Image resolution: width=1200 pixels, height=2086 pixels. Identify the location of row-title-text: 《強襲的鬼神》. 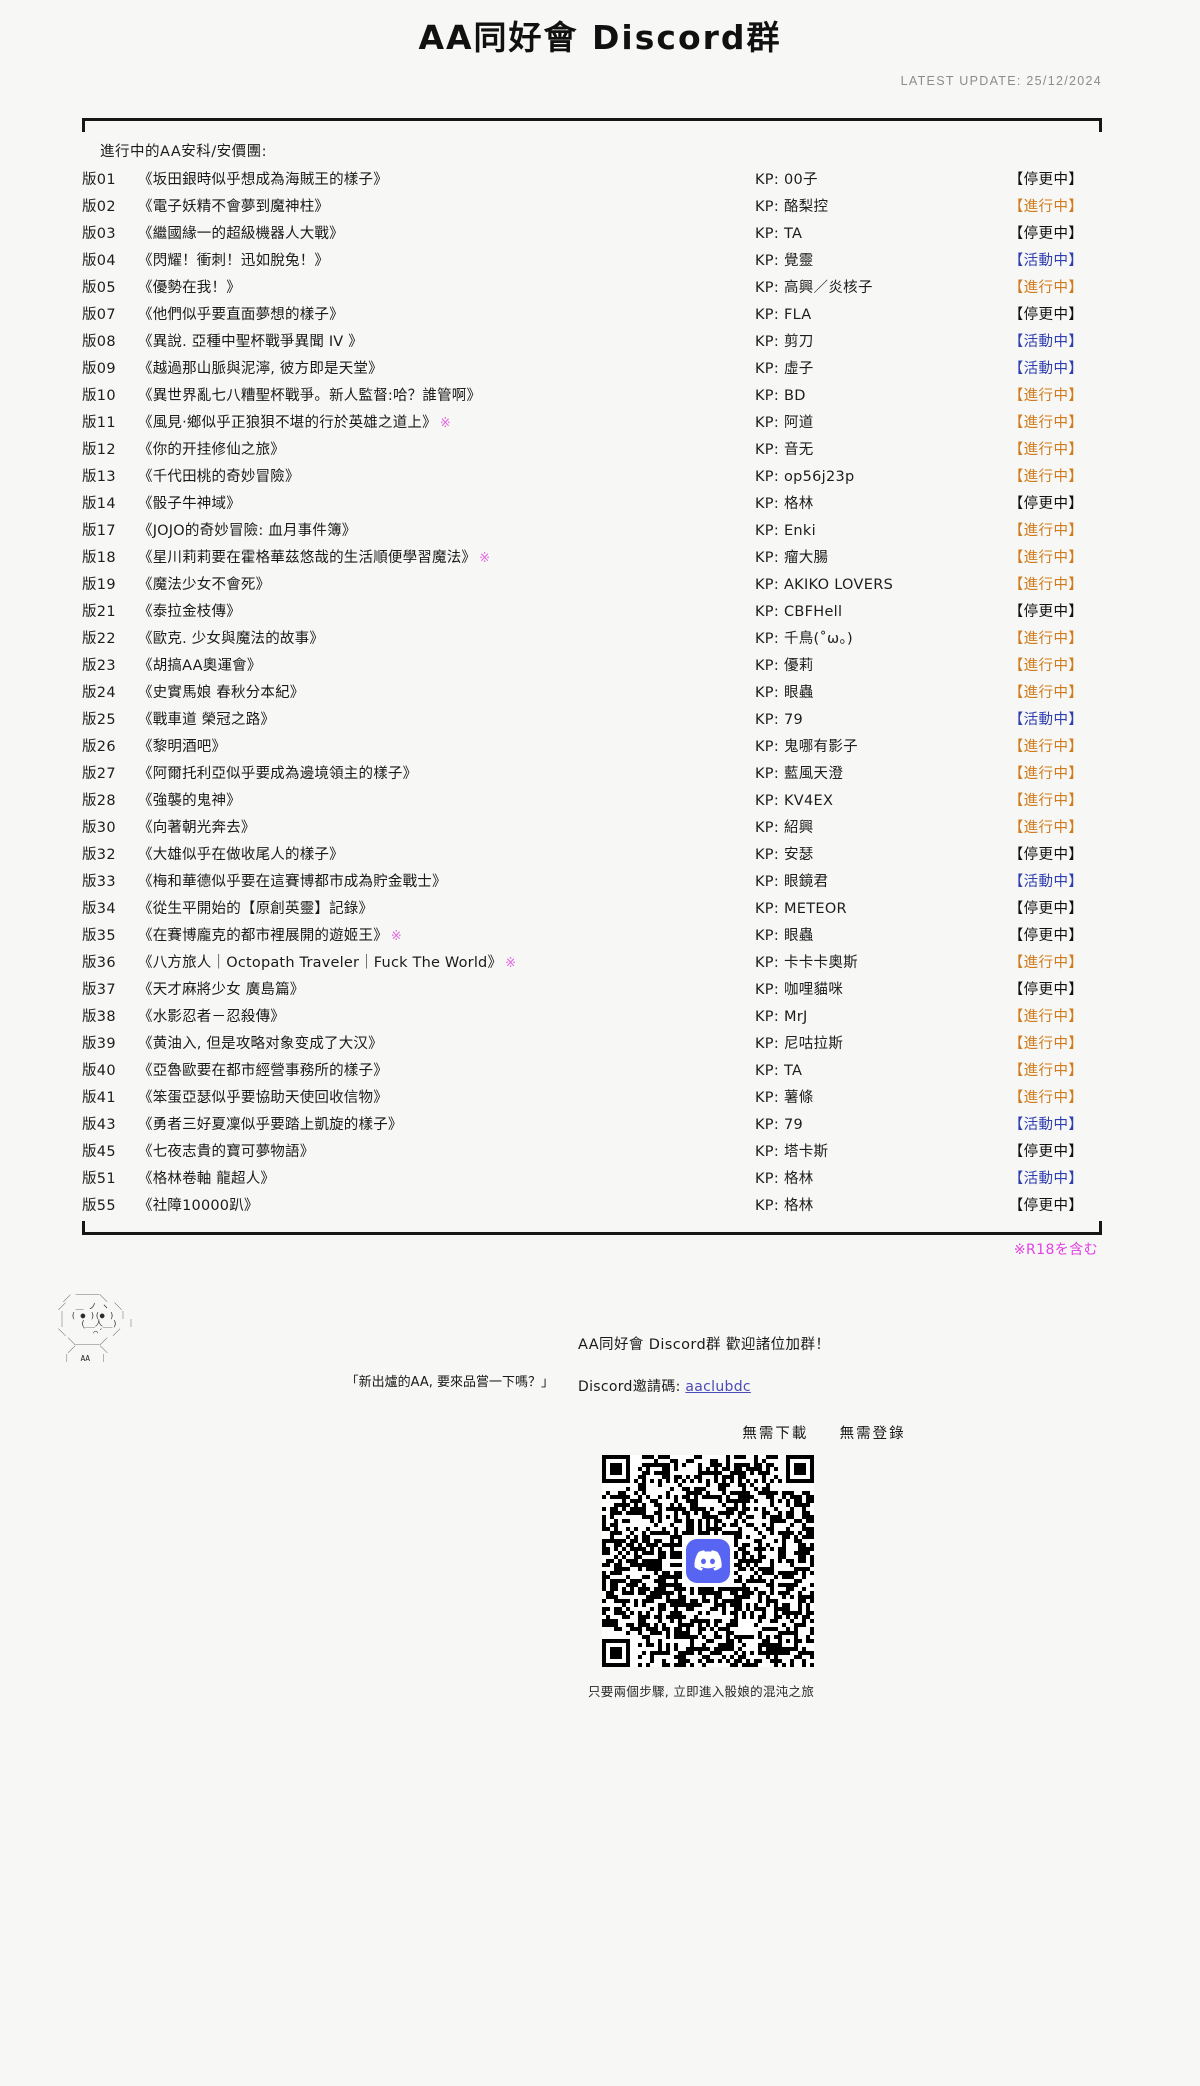
(189, 801).